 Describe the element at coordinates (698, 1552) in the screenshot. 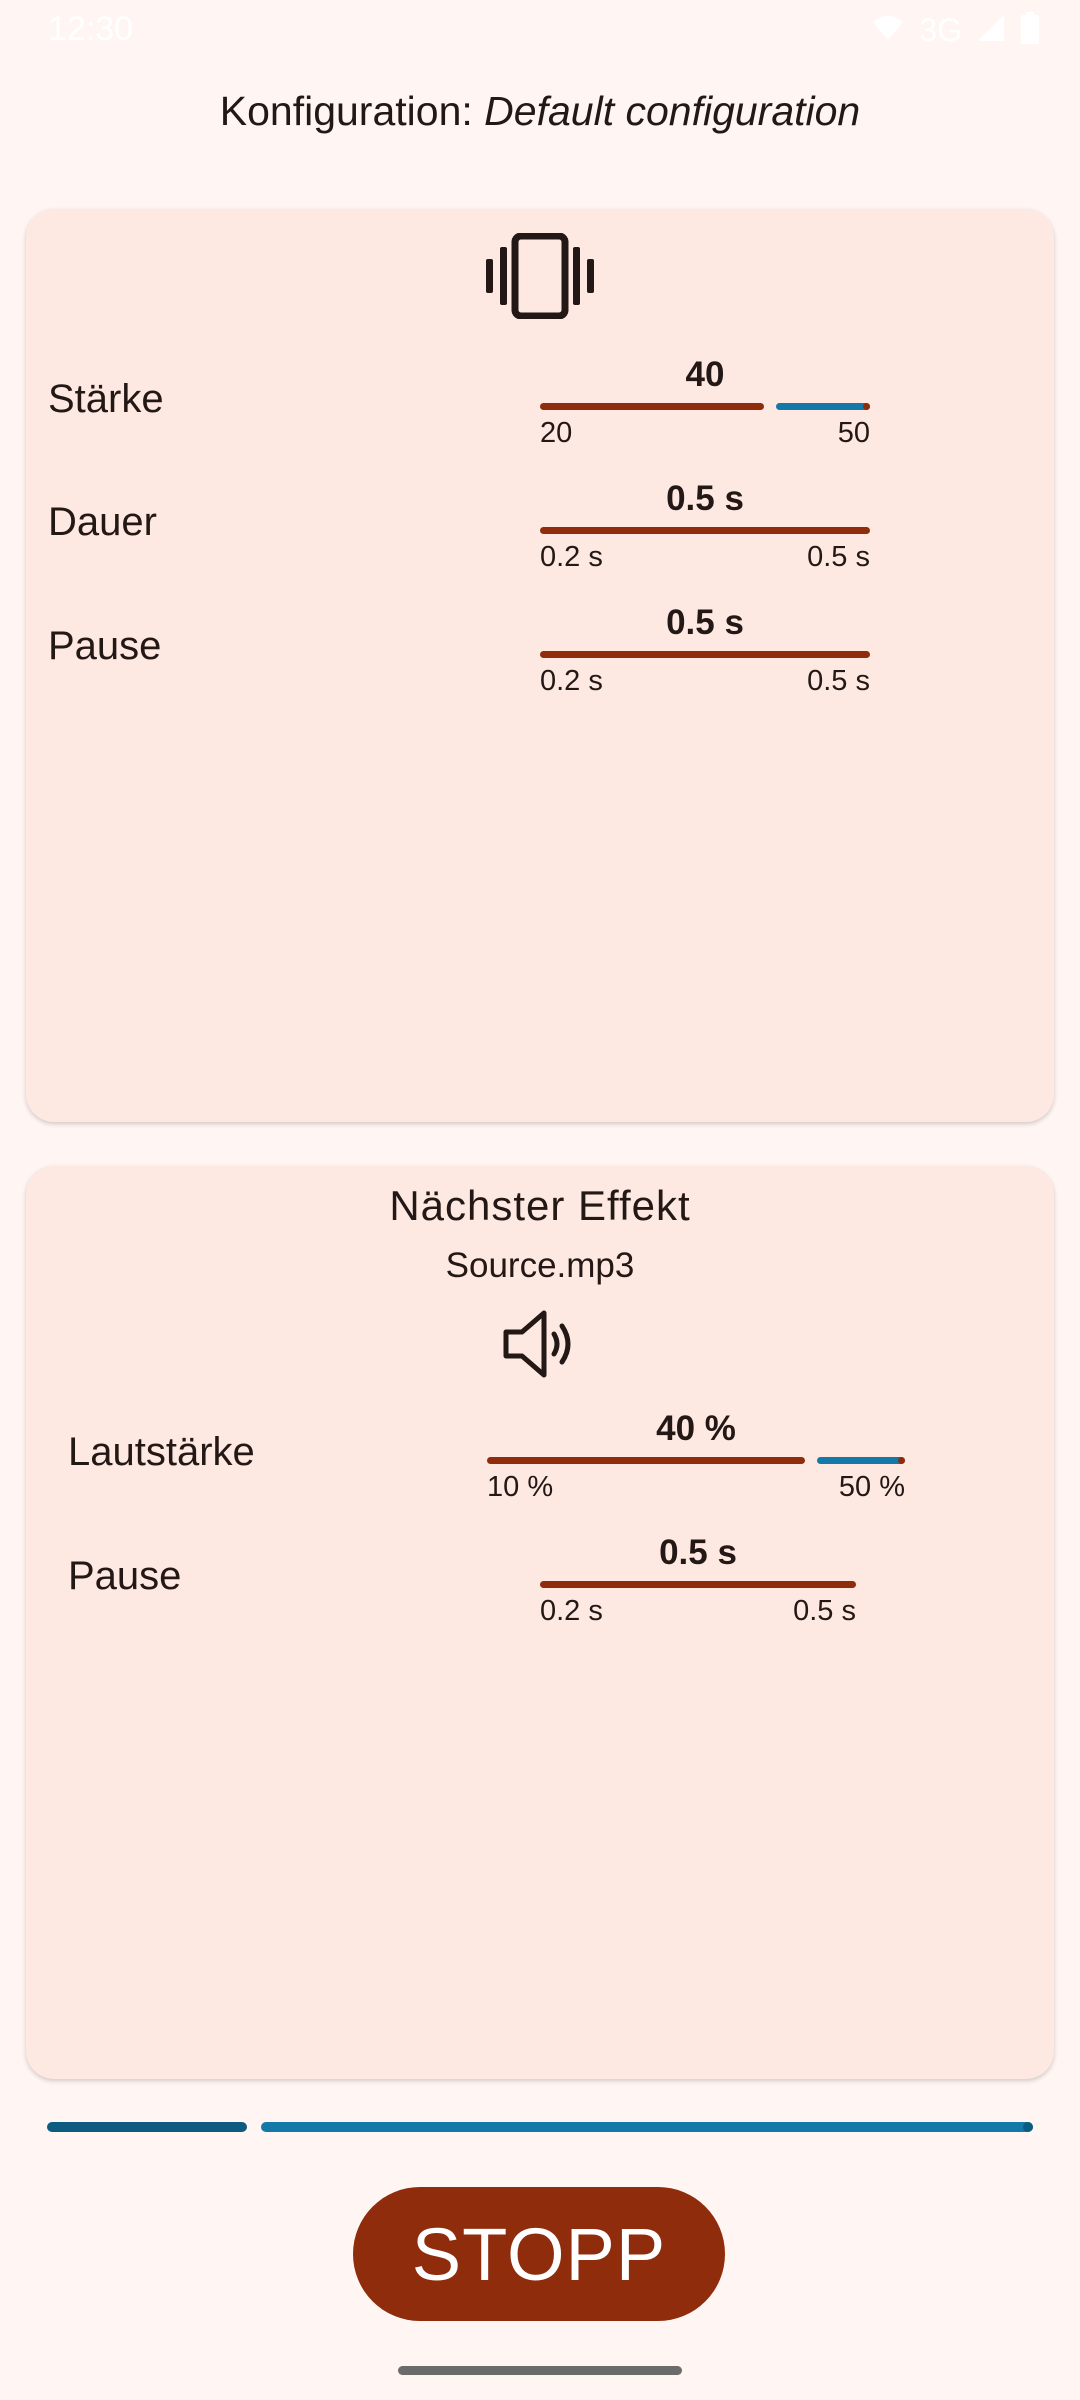

I see `sound-pause-value: 0.5 s` at that location.